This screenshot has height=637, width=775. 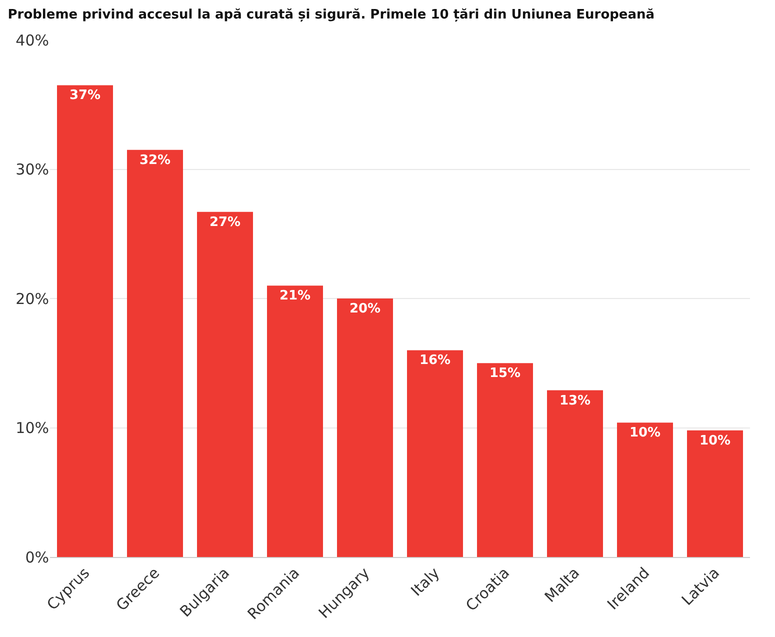 What do you see at coordinates (505, 374) in the screenshot?
I see `data-label: 15%` at bounding box center [505, 374].